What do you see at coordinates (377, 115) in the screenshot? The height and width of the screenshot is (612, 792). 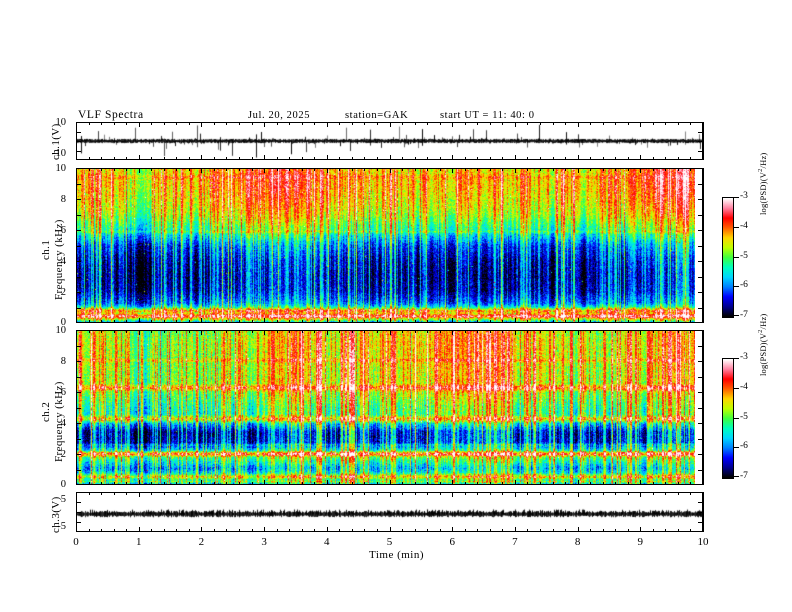 I see `header-station: station=GAK` at bounding box center [377, 115].